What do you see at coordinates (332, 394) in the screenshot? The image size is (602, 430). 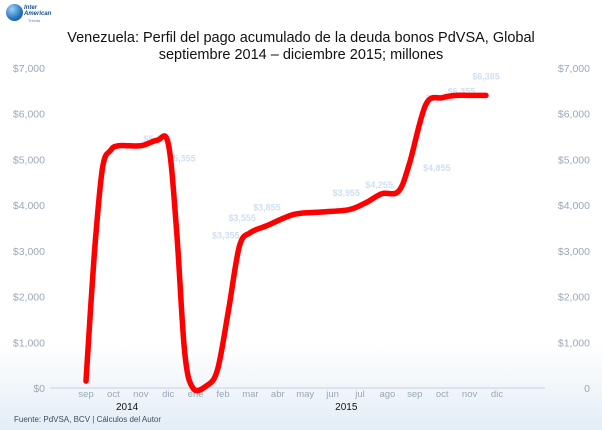 I see `x-tick-label: jun` at bounding box center [332, 394].